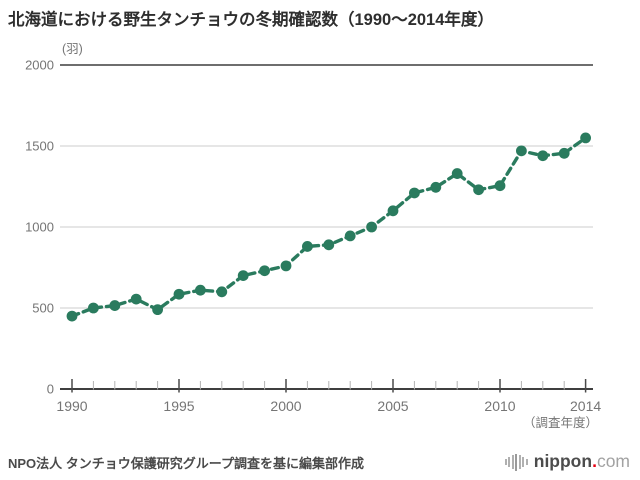 This screenshot has width=640, height=480. I want to click on y-tick-label: 1500, so click(39, 146).